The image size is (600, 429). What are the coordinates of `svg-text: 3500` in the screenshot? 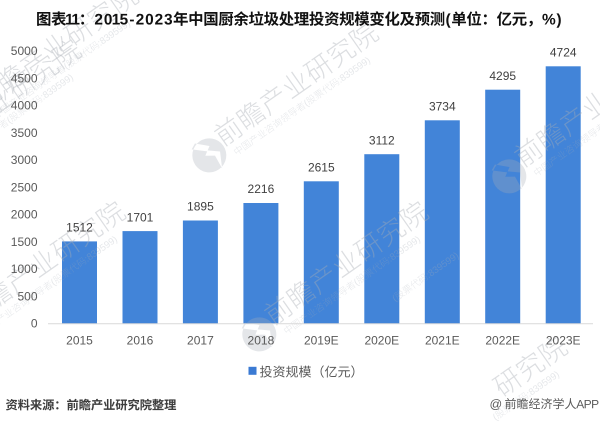 It's located at (24, 133).